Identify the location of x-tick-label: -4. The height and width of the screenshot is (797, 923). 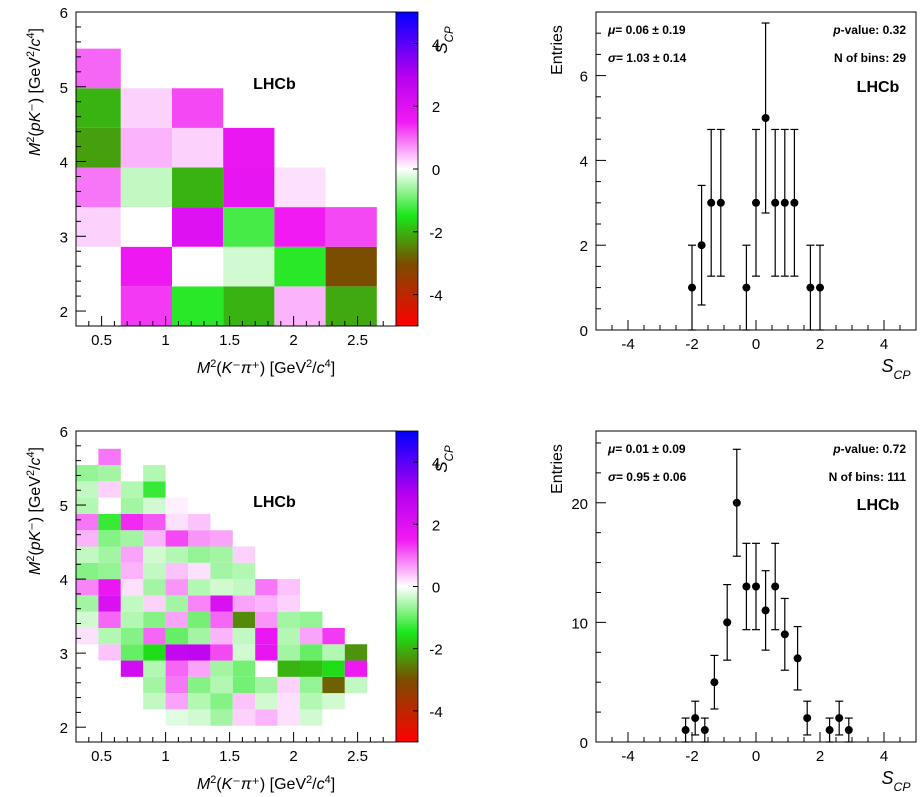
(627, 344).